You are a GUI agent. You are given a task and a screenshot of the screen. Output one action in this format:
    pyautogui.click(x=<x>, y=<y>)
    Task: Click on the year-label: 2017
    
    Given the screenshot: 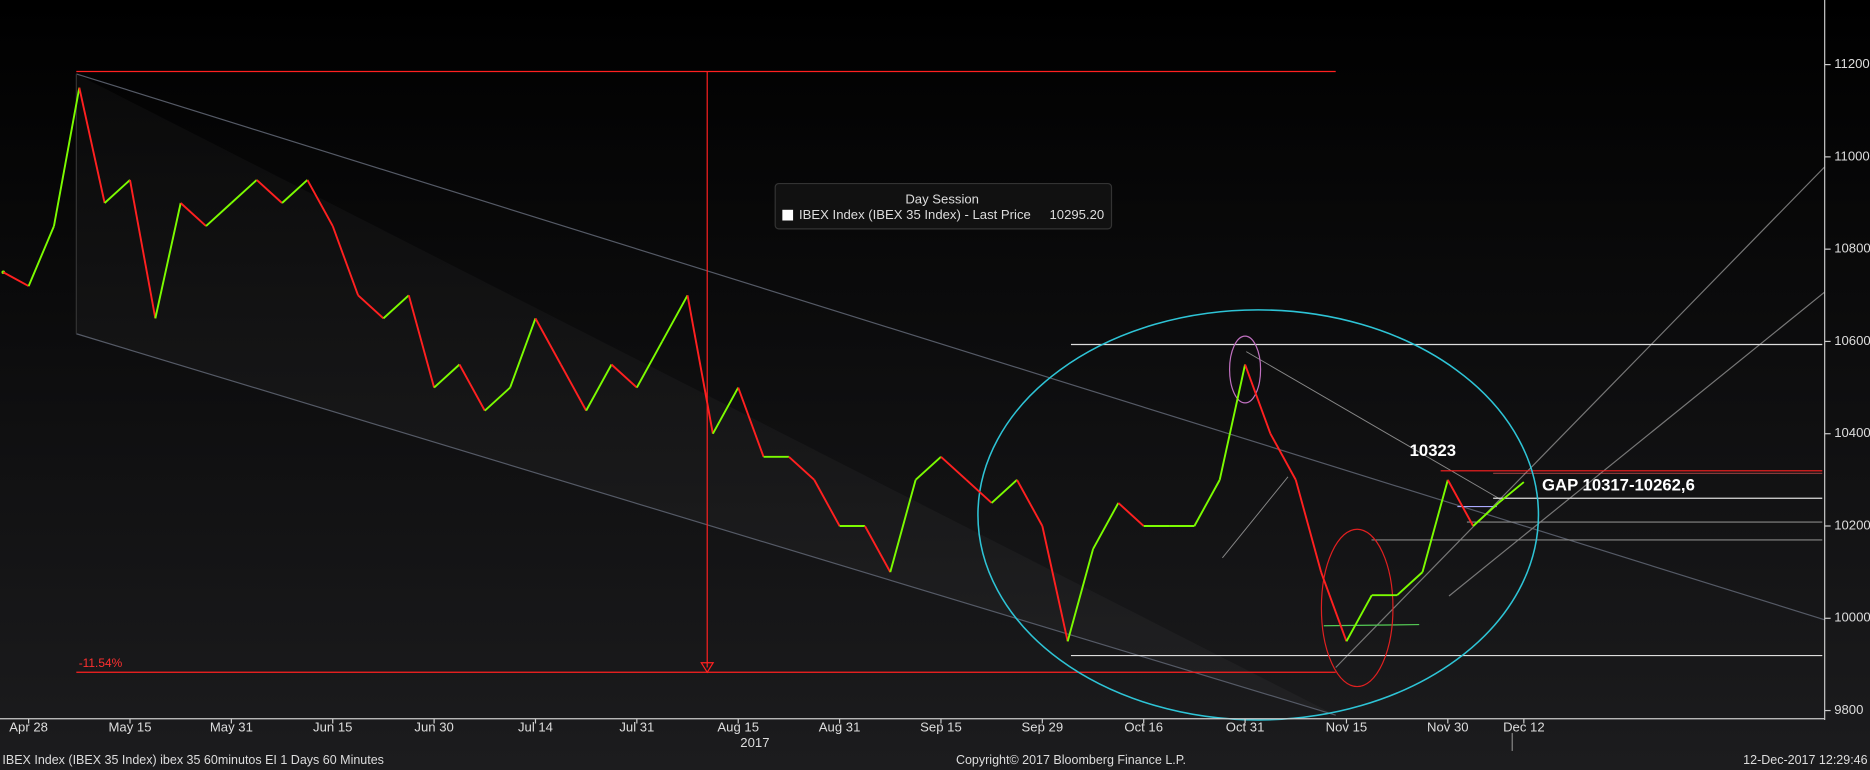 What is the action you would take?
    pyautogui.click(x=754, y=742)
    